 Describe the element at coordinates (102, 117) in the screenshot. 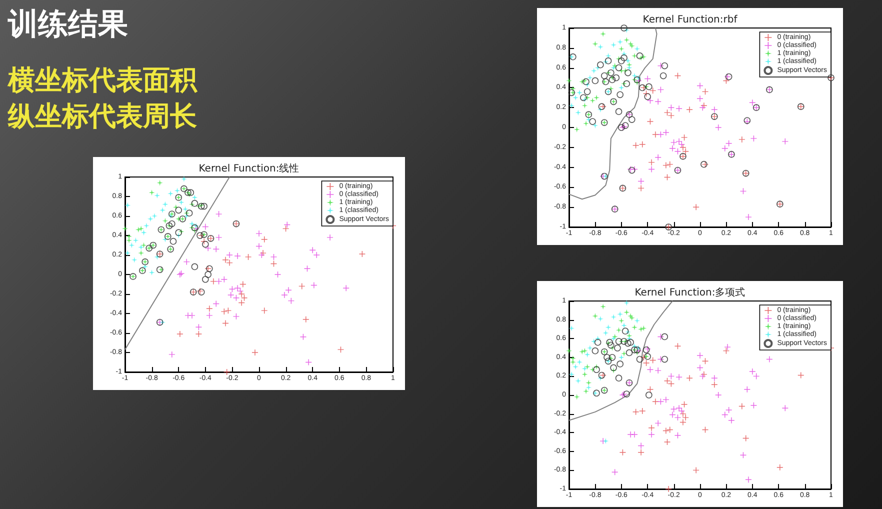

I see `text: 纵坐标代表周长` at that location.